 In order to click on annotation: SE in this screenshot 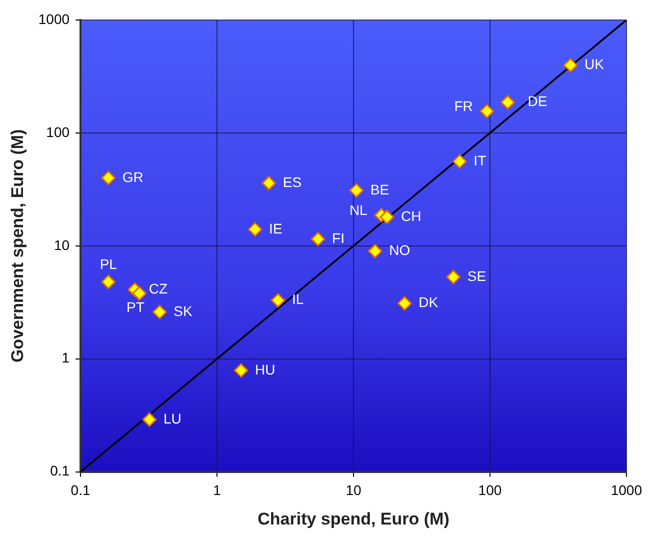, I will do `click(476, 276)`.